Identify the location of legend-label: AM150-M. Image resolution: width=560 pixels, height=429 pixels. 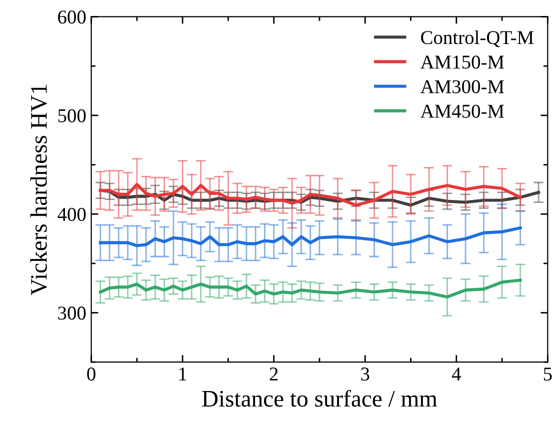
(462, 62).